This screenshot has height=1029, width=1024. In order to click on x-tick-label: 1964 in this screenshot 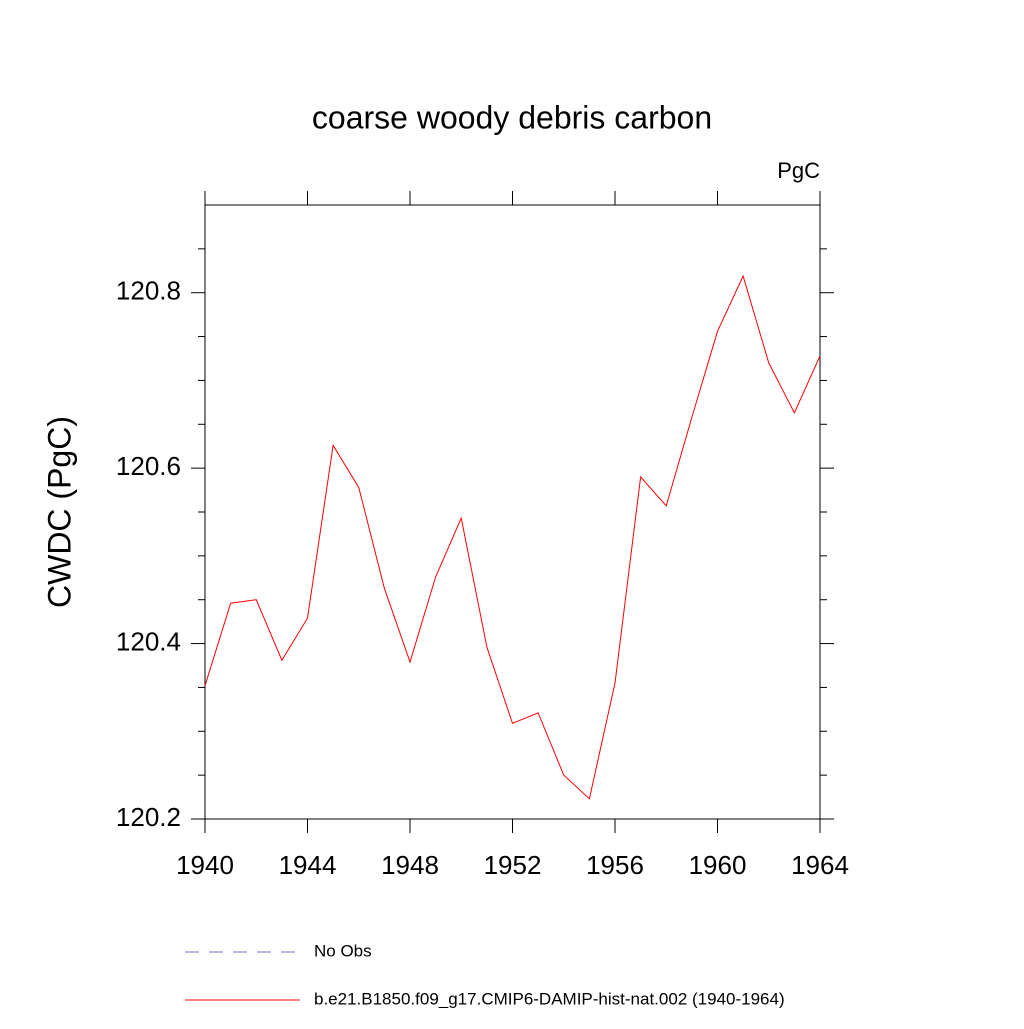, I will do `click(820, 865)`.